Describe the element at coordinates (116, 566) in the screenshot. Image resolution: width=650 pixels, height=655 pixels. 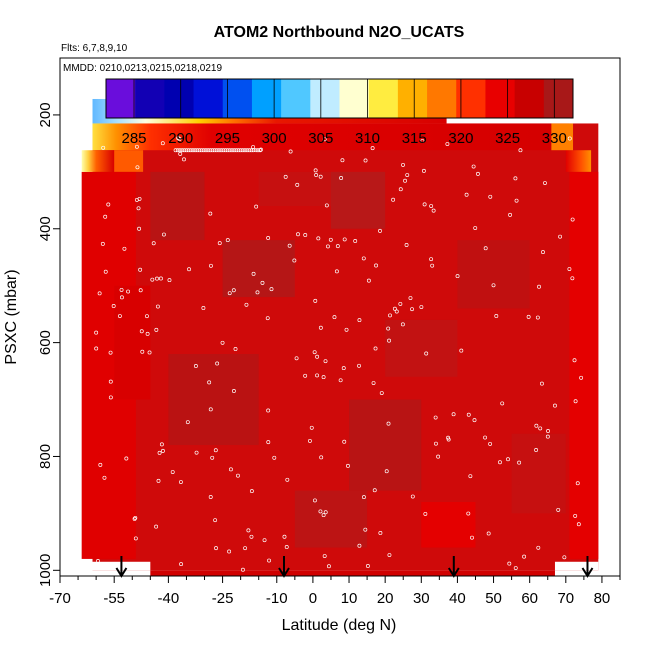
I see `heatmap-gap` at that location.